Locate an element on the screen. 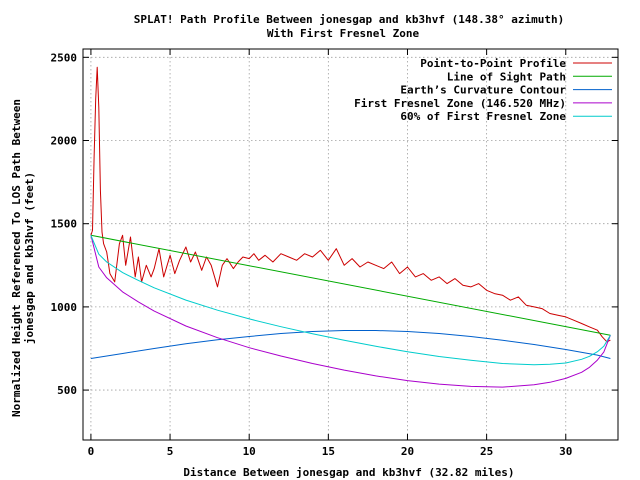  legend-label: Earth’s Curvature Contour is located at coordinates (483, 90).